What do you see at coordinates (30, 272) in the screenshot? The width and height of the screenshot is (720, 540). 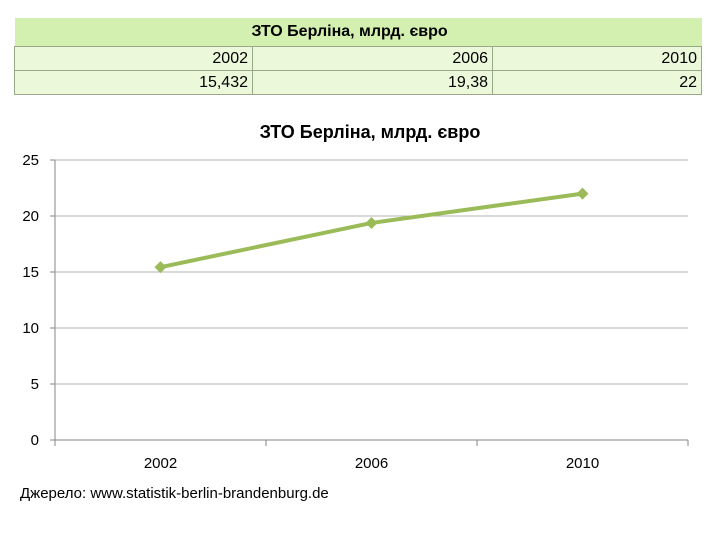 I see `y-tick-label: 15` at bounding box center [30, 272].